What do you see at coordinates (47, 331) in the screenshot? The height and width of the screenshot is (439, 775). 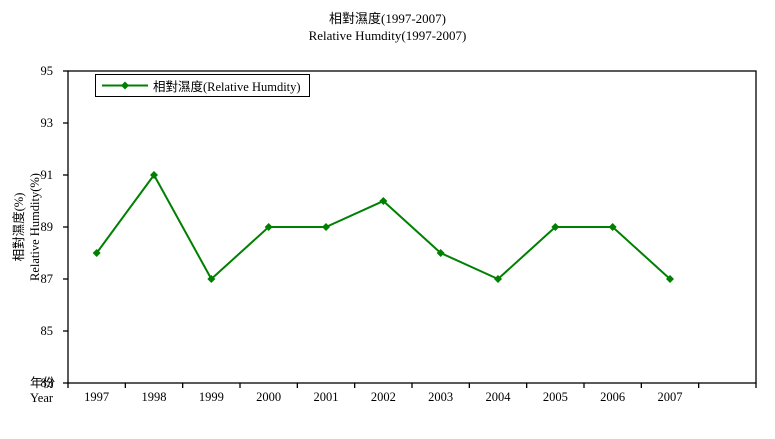 I see `y-tick-label: 85` at bounding box center [47, 331].